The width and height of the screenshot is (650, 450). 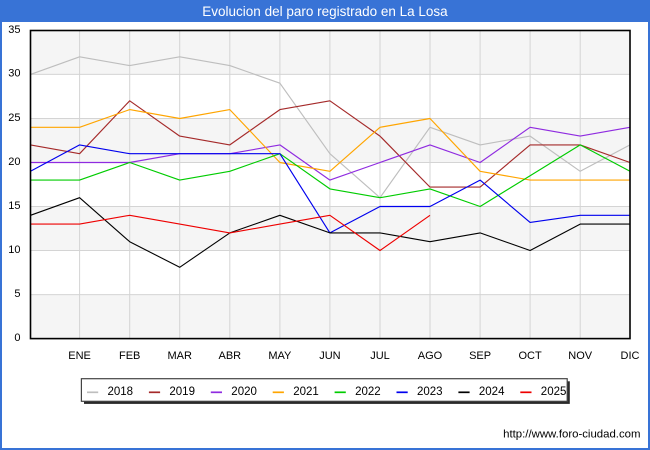 I want to click on svg-text: 15, so click(x=14, y=206).